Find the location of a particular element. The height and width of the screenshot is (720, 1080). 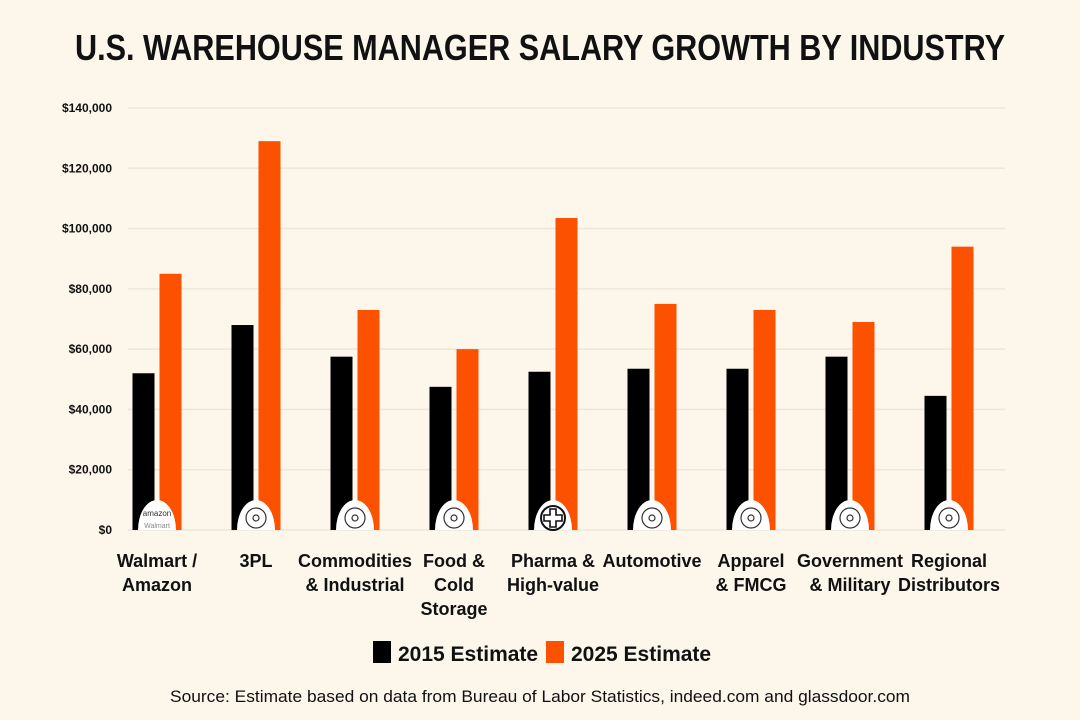

y-tick-label: $60,000 is located at coordinates (91, 349).